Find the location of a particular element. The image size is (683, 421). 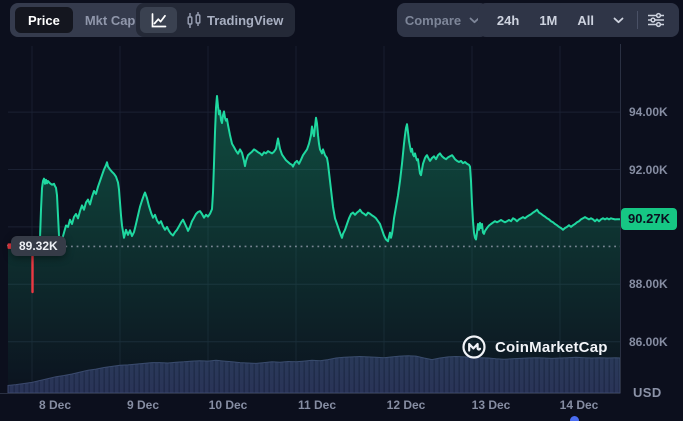

y-axis-label: 94.00K is located at coordinates (648, 112).